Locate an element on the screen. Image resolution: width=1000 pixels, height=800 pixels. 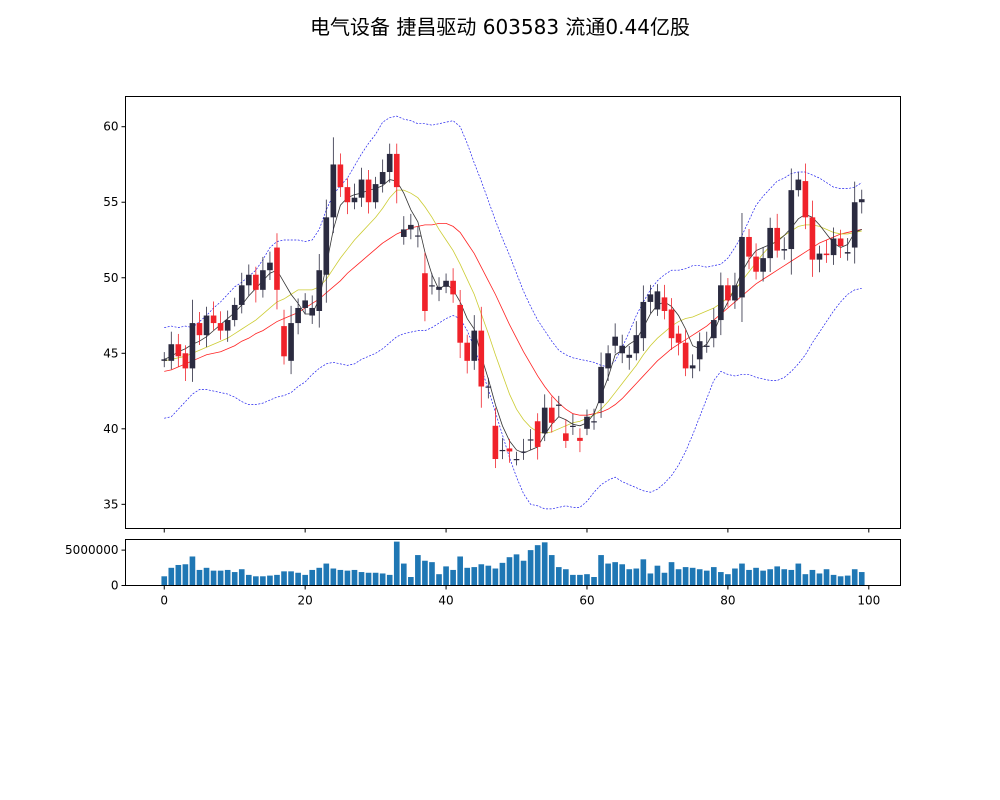
price-ytick-label: 55 is located at coordinates (110, 202).